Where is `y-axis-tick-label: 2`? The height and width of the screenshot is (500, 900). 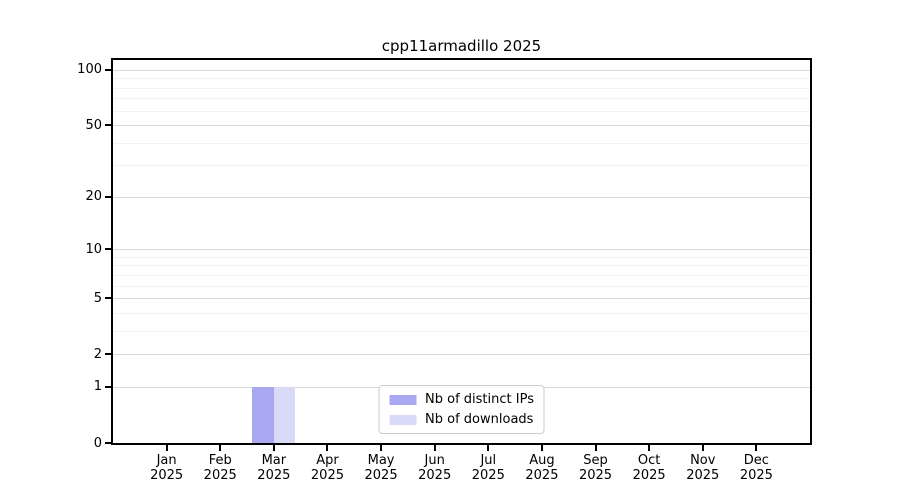 y-axis-tick-label: 2 is located at coordinates (97, 354).